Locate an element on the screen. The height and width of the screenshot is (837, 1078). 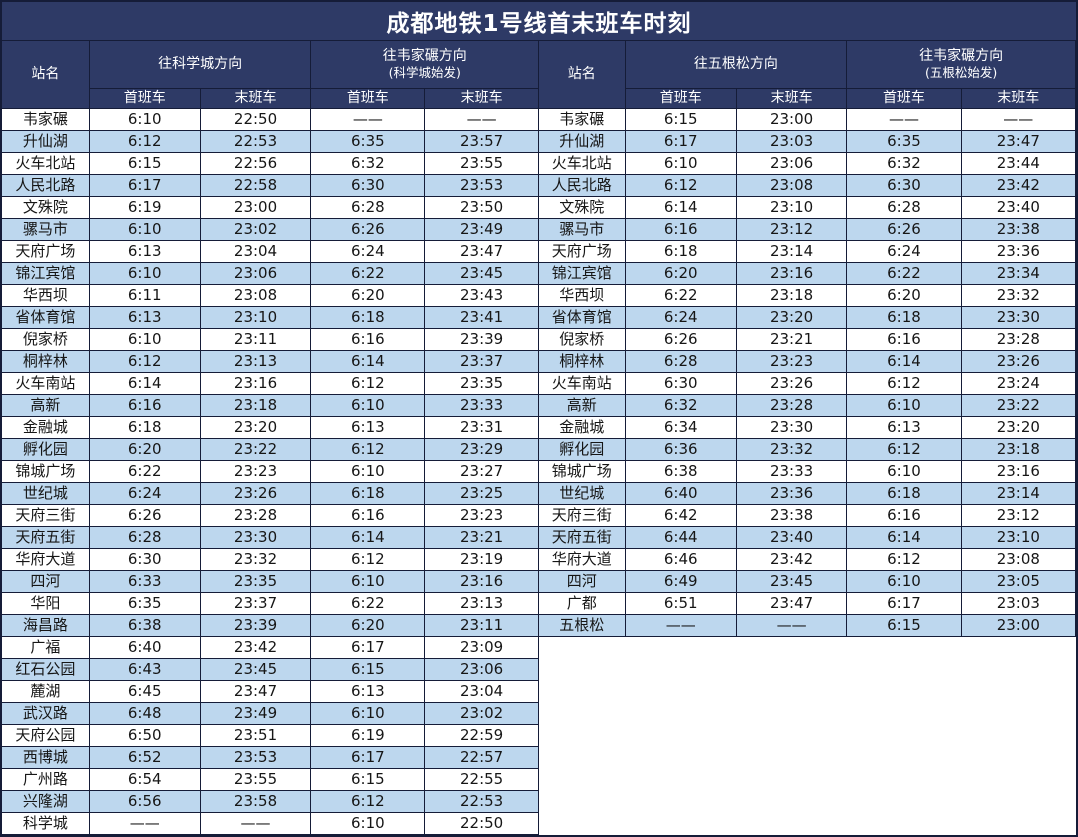
station-cell: 麓湖 is located at coordinates (46, 692).